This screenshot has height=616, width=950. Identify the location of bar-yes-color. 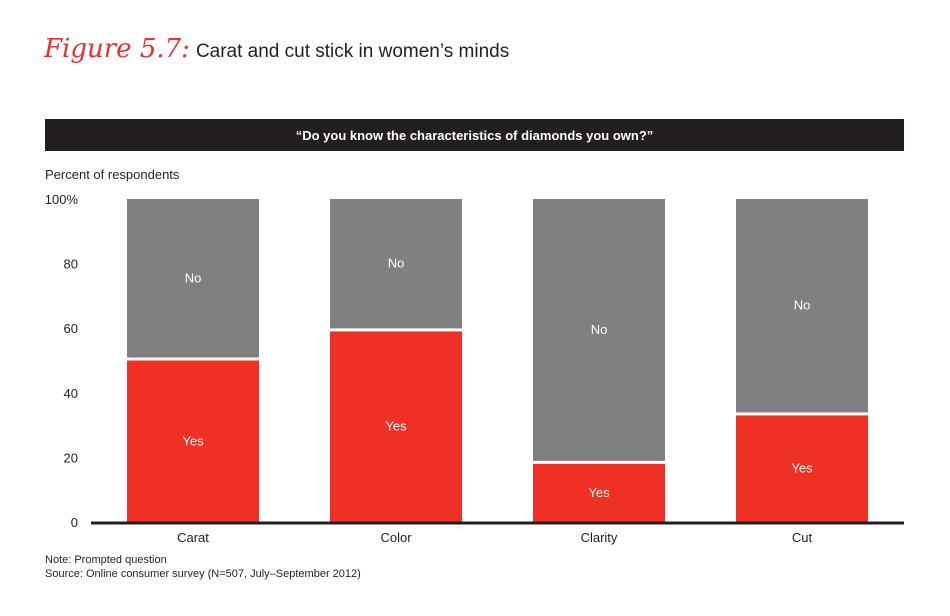
(396, 426).